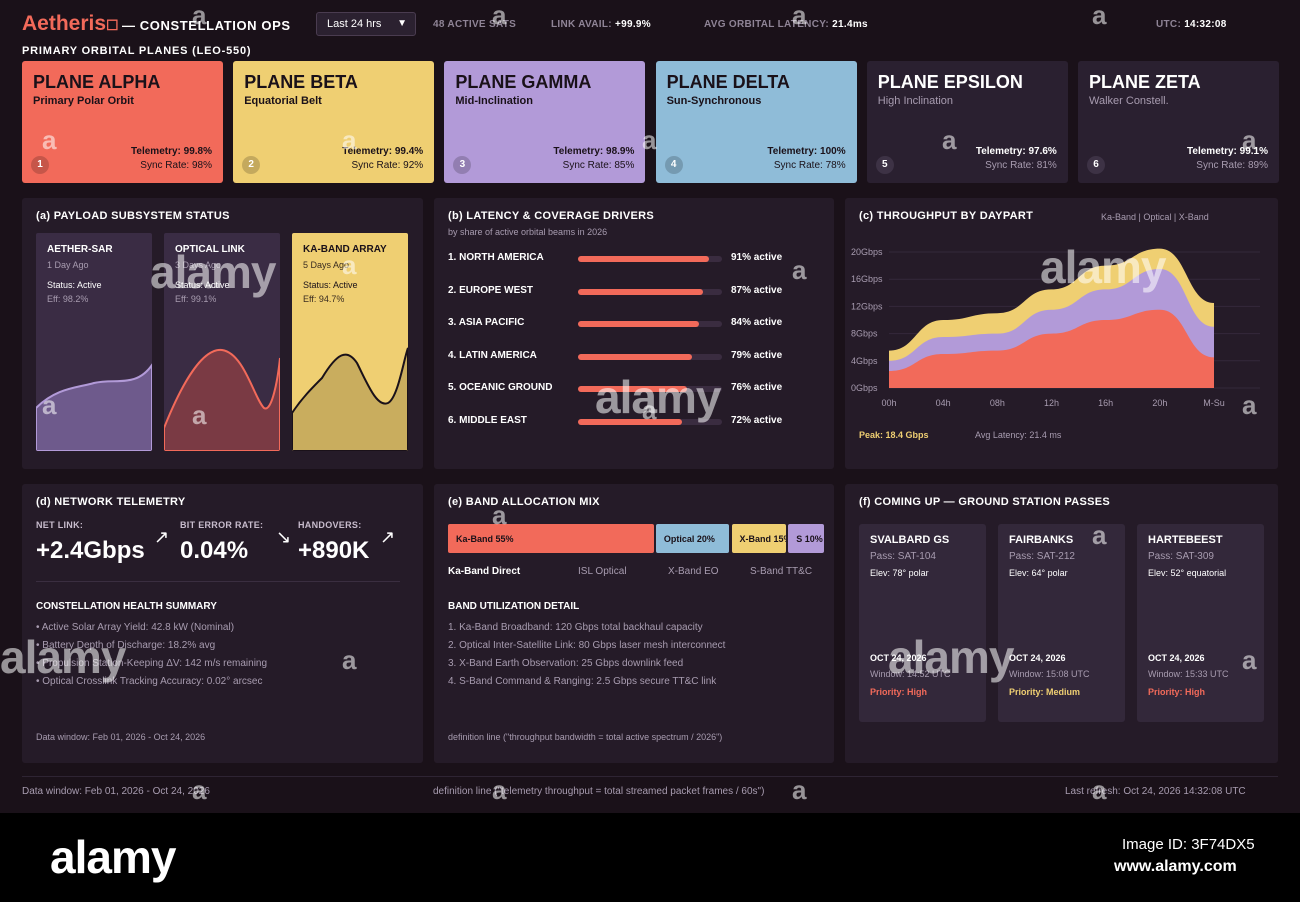 This screenshot has width=1300, height=902. I want to click on area-series-kaband, so click(1051, 348).